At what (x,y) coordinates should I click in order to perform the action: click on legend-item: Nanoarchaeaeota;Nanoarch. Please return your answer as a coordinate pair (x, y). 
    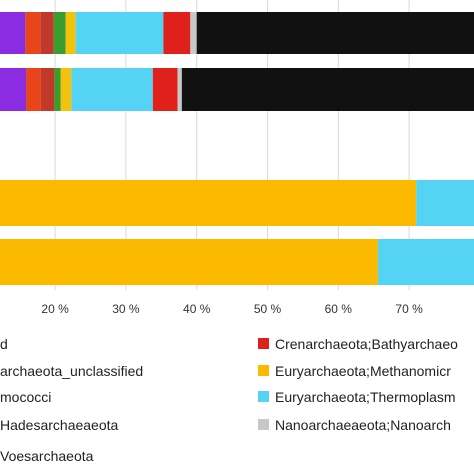
    Looking at the image, I should click on (354, 425).